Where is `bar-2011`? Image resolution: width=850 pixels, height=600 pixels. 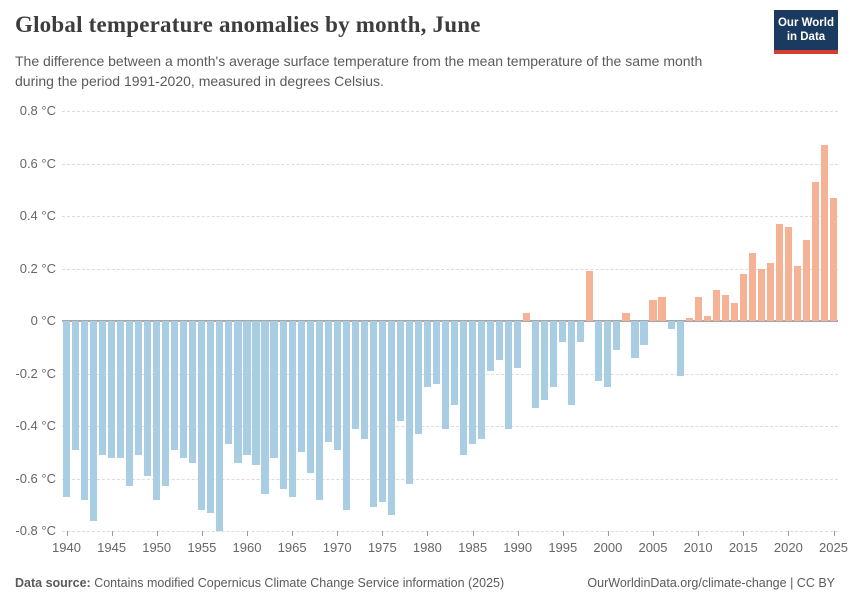 bar-2011 is located at coordinates (707, 318).